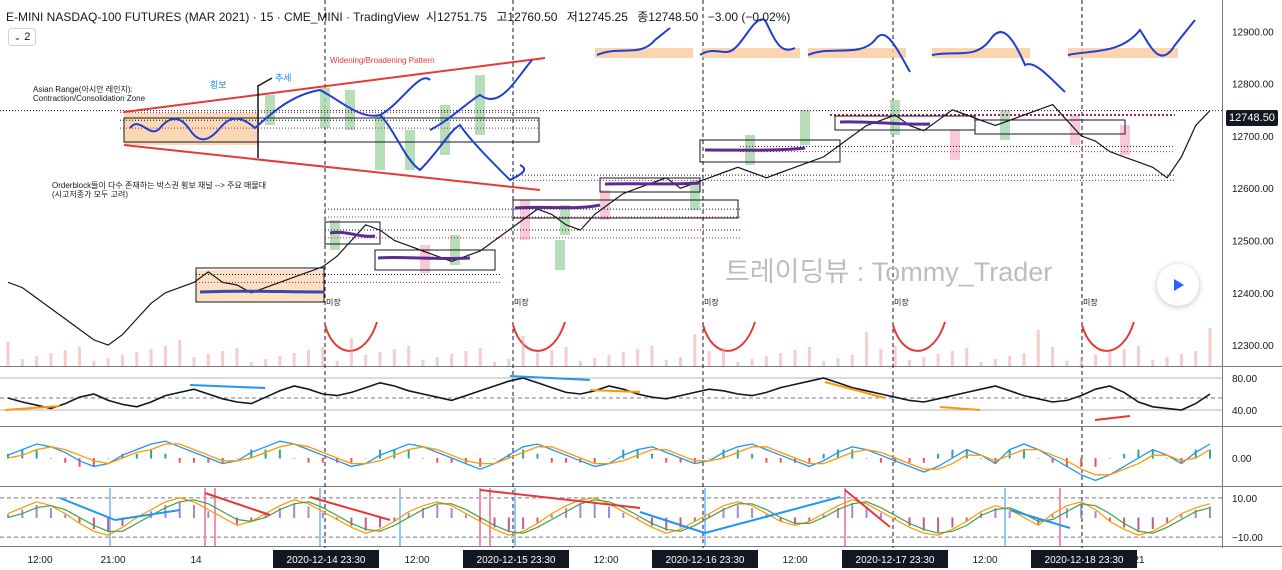 The image size is (1282, 570). What do you see at coordinates (1253, 242) in the screenshot?
I see `price-axis-tick: 12500.00` at bounding box center [1253, 242].